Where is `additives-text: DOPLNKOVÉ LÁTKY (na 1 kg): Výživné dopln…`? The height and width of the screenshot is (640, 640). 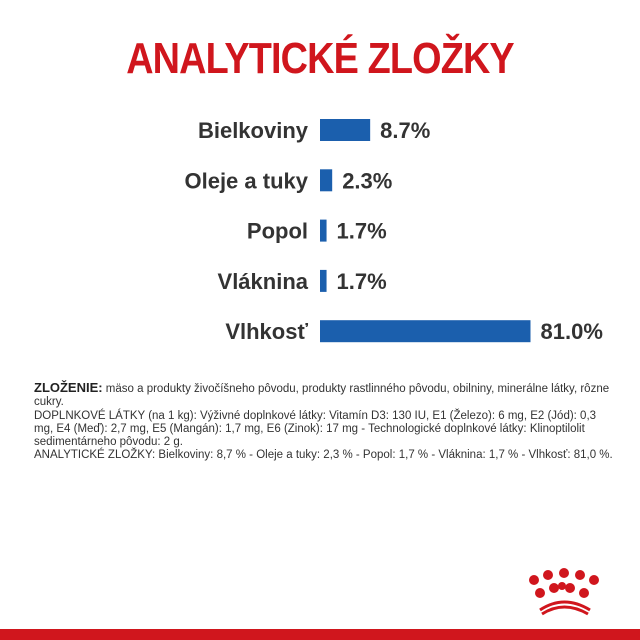
additives-text: DOPLNKOVÉ LÁTKY (na 1 kg): Výživné dopln… is located at coordinates (315, 429).